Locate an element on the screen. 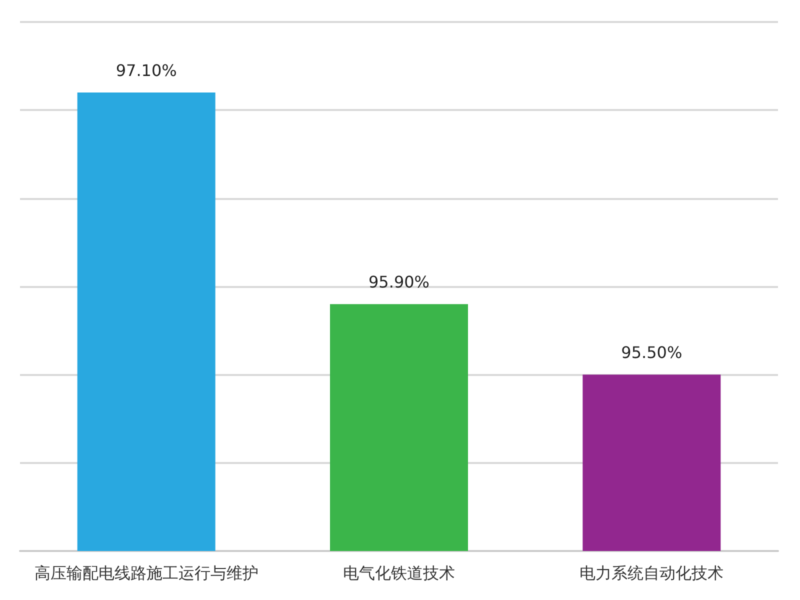 This screenshot has width=800, height=600. data-label: 97.10% is located at coordinates (146, 70).